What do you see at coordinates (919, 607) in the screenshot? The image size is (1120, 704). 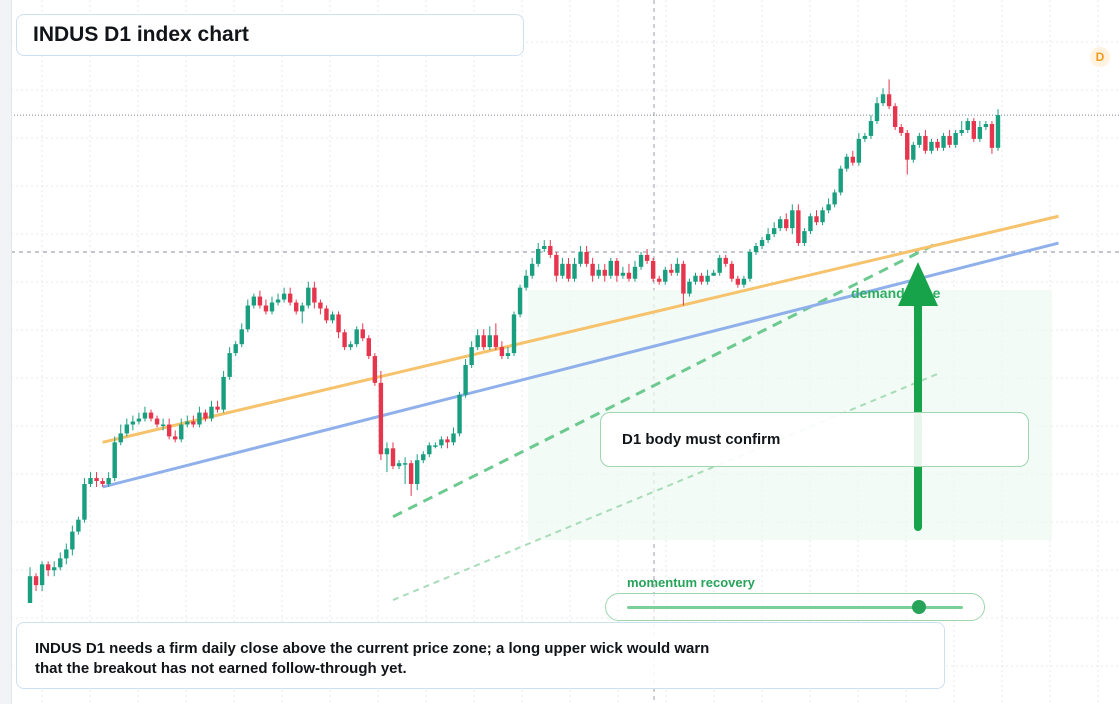 I see `momentum-knob` at bounding box center [919, 607].